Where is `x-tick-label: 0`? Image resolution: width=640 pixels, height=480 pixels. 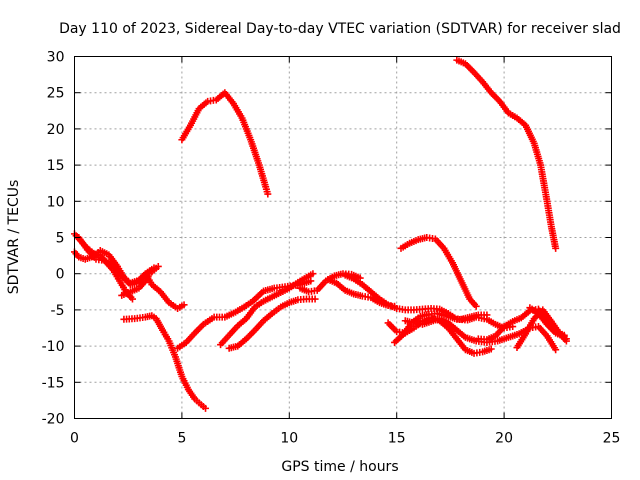 x-tick-label: 0 is located at coordinates (74, 439).